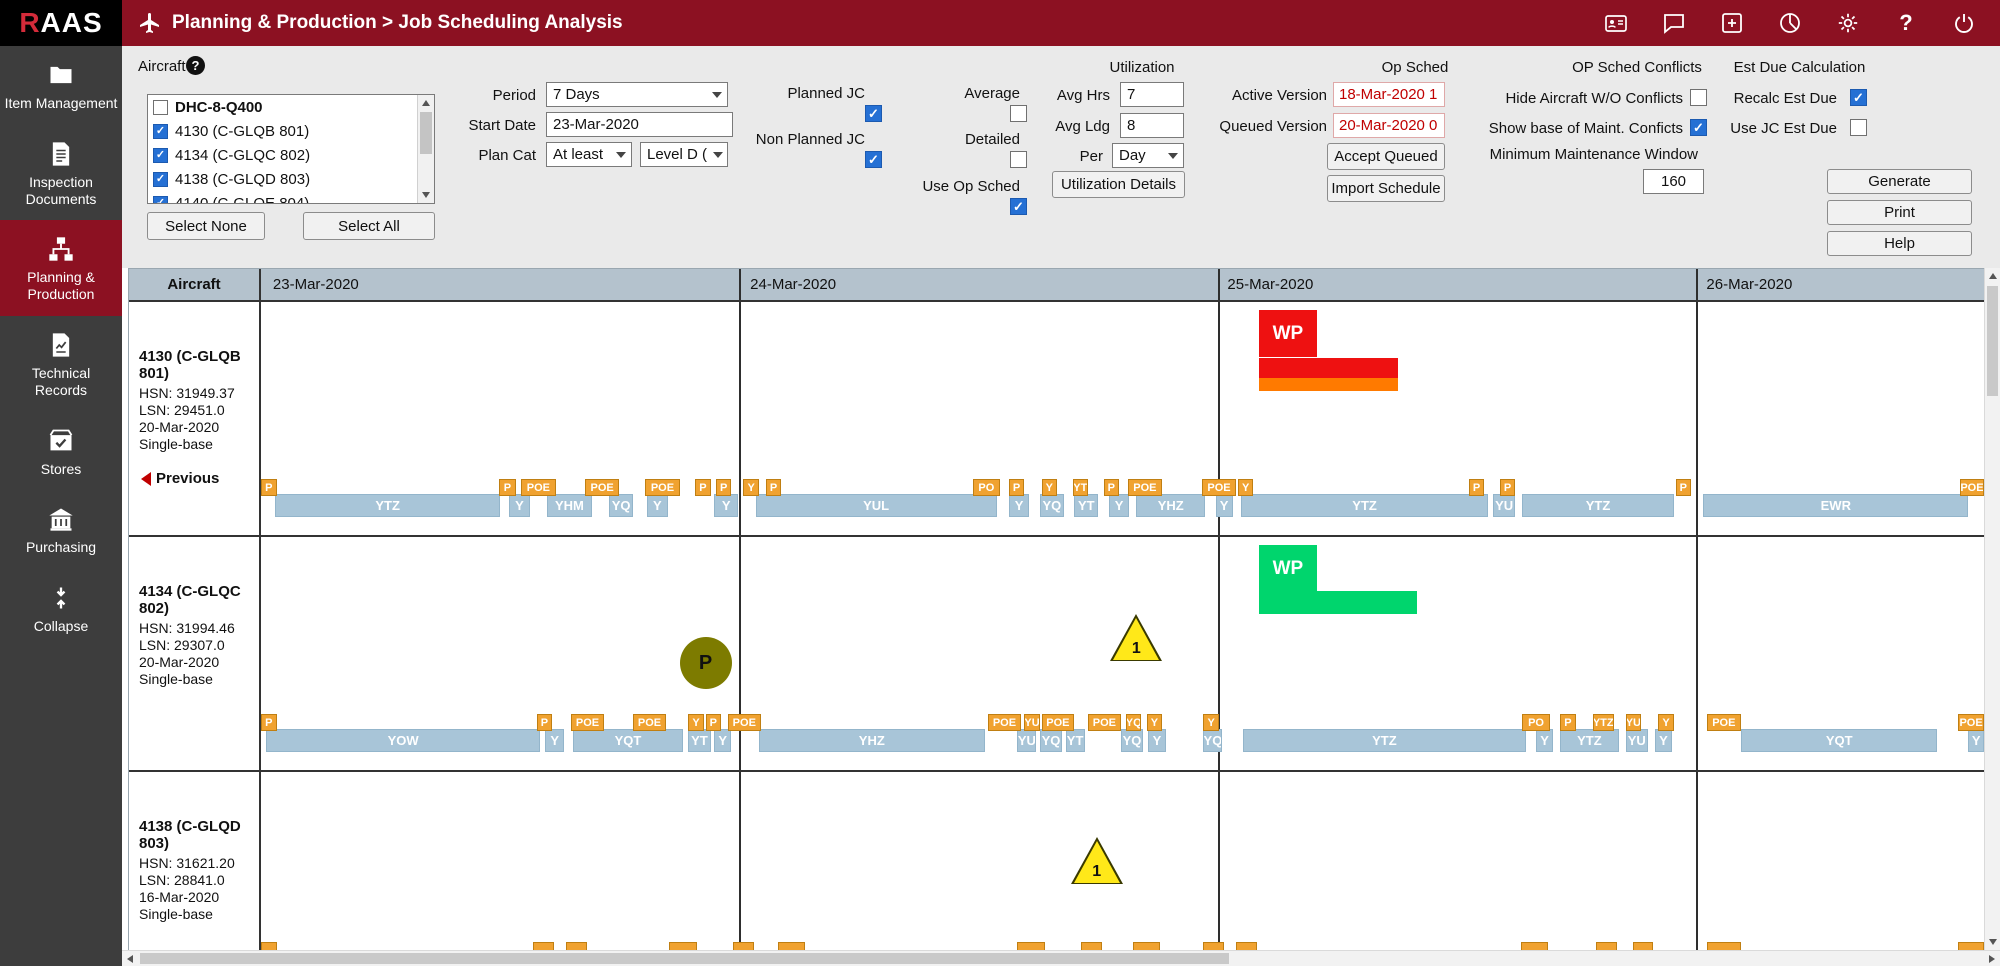  I want to click on listbox-scrollbar, so click(425, 149).